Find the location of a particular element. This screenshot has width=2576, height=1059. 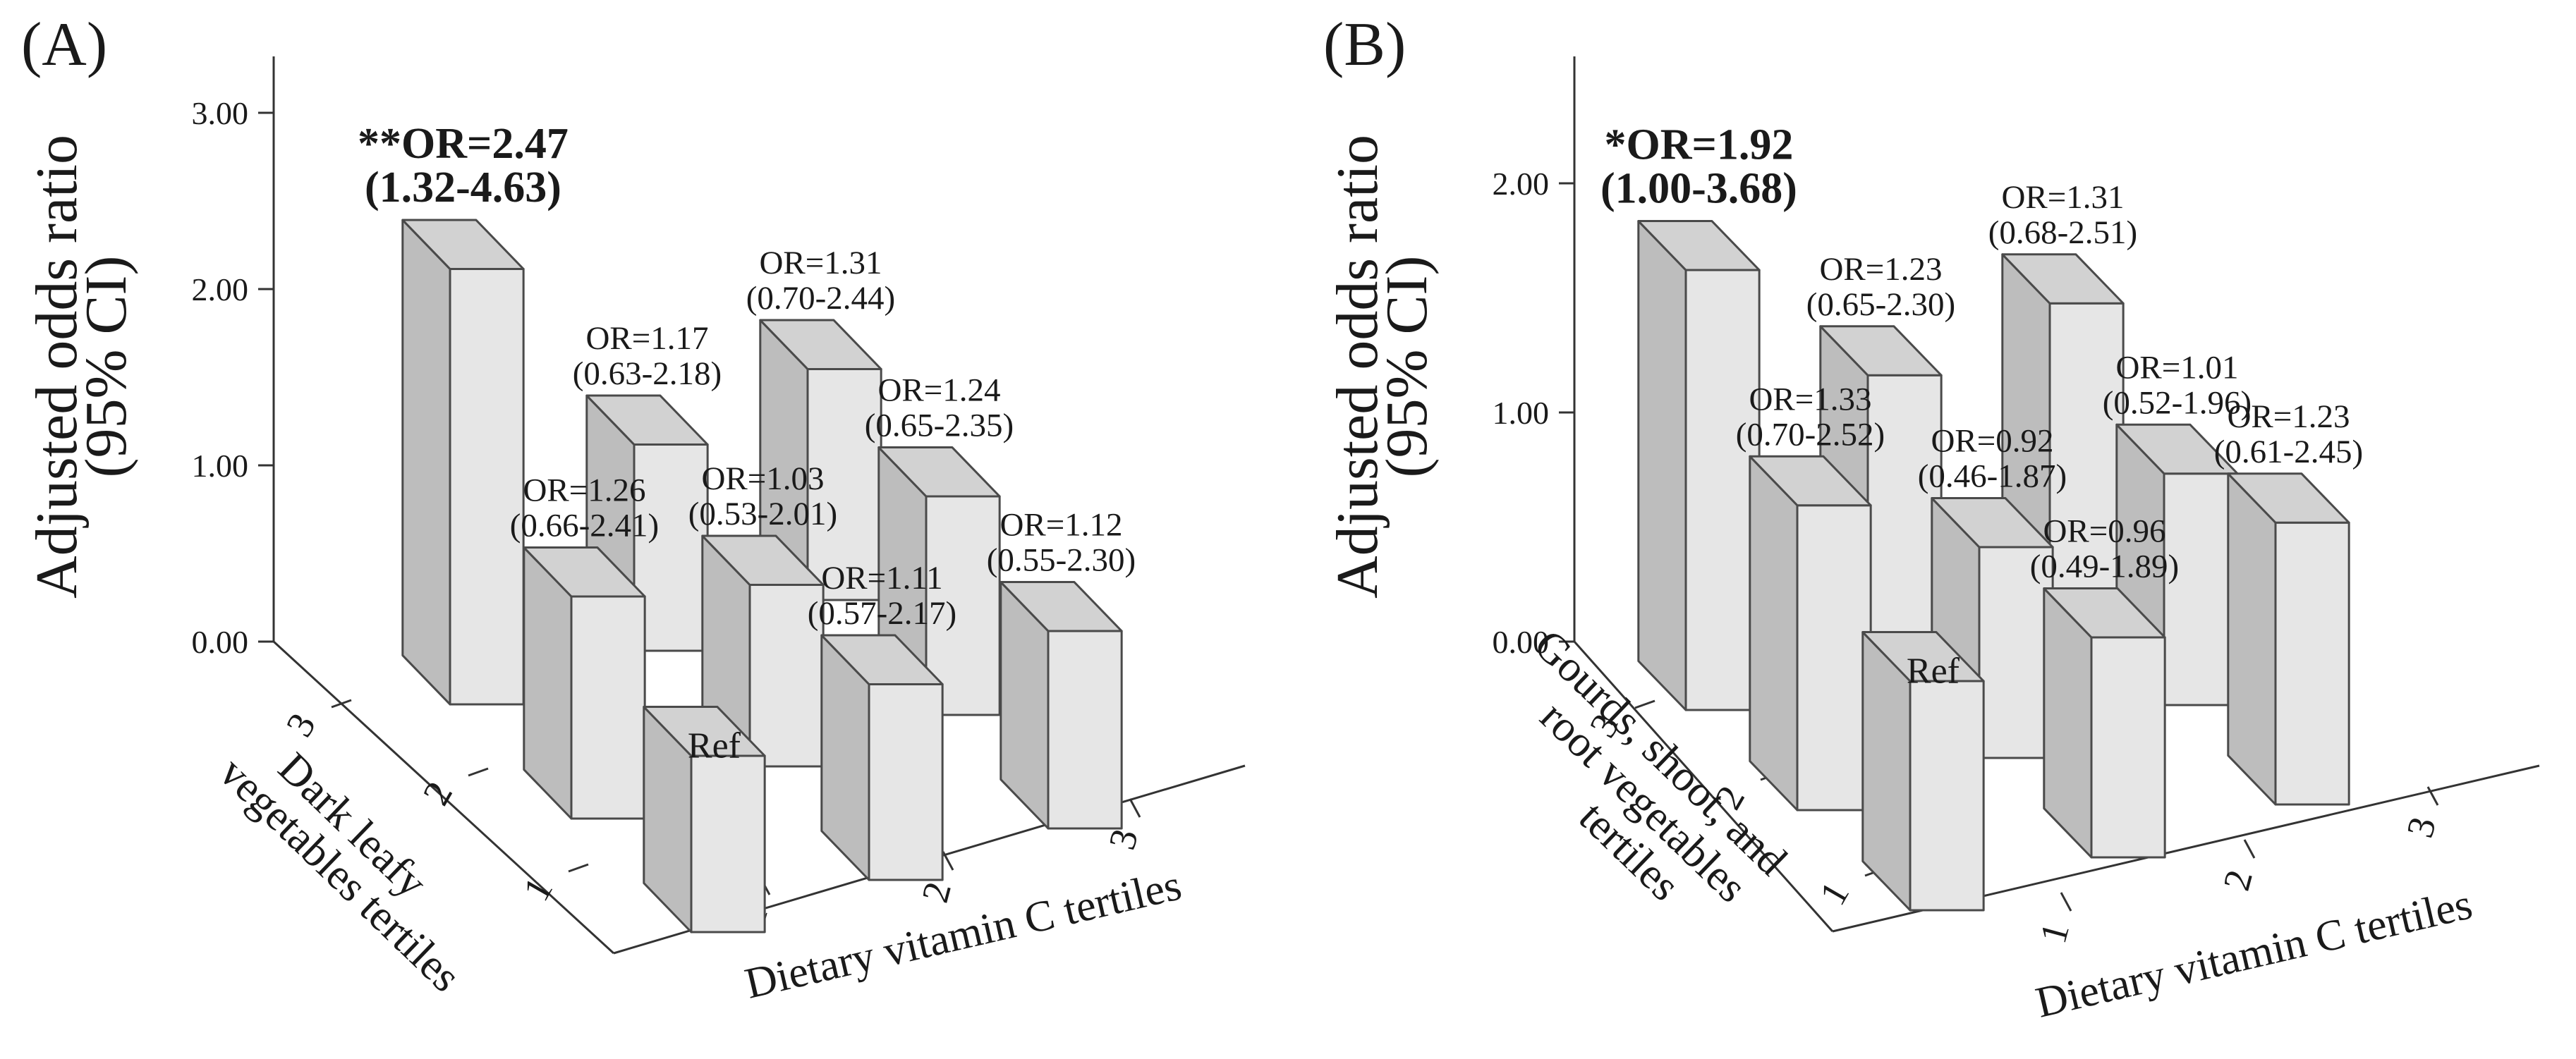

x-tick-label: 3 is located at coordinates (2421, 828).